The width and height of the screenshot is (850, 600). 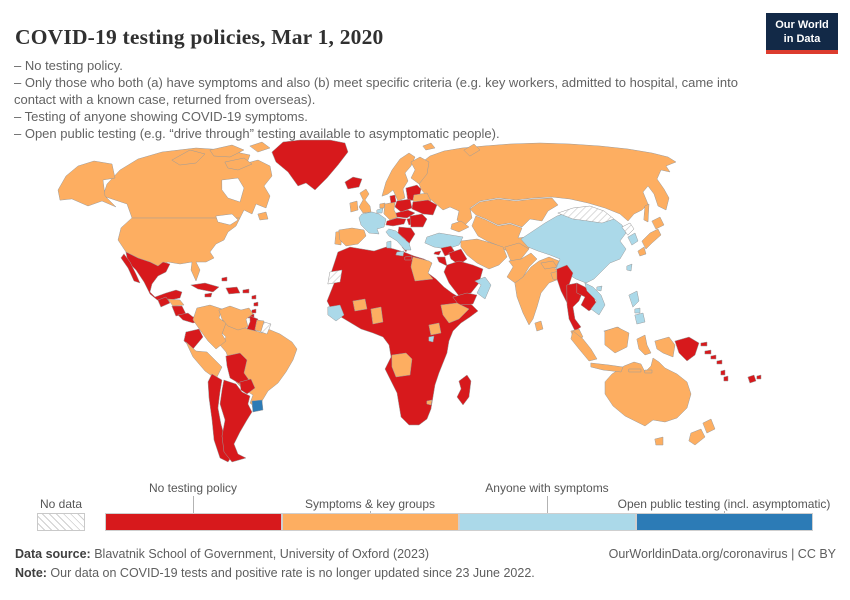 What do you see at coordinates (607, 367) in the screenshot?
I see `region-java` at bounding box center [607, 367].